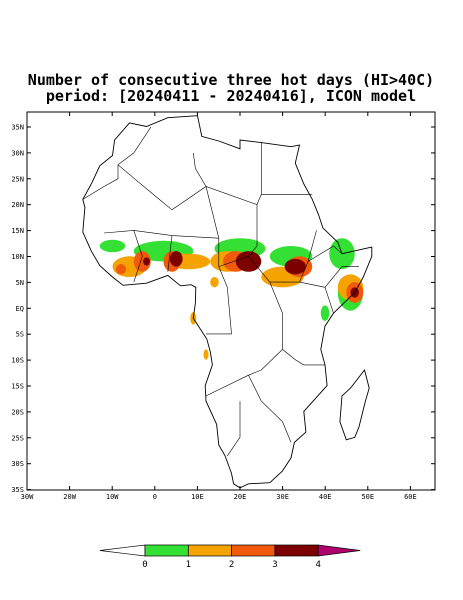 Image resolution: width=463 pixels, height=600 pixels. What do you see at coordinates (17, 205) in the screenshot?
I see `lat-label: 20N` at bounding box center [17, 205].